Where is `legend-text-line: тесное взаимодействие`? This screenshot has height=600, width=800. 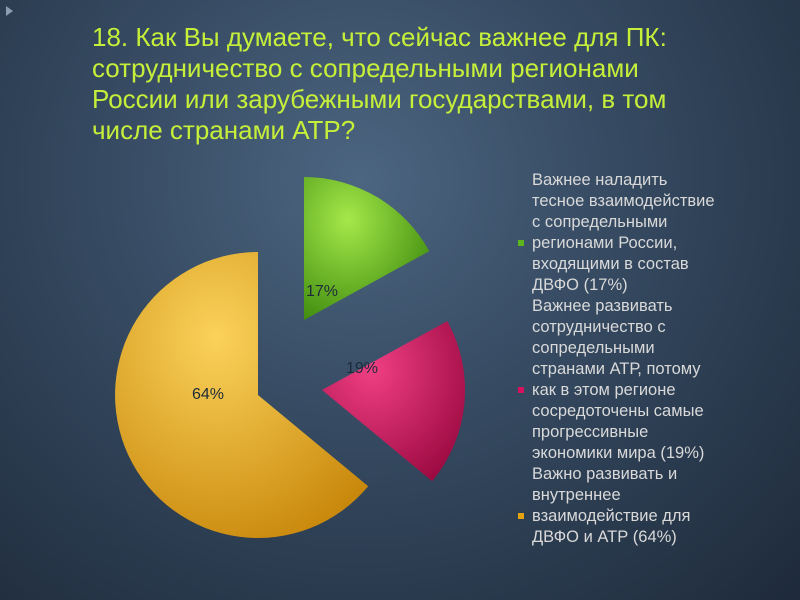
legend-text-line: тесное взаимодействие is located at coordinates (623, 201).